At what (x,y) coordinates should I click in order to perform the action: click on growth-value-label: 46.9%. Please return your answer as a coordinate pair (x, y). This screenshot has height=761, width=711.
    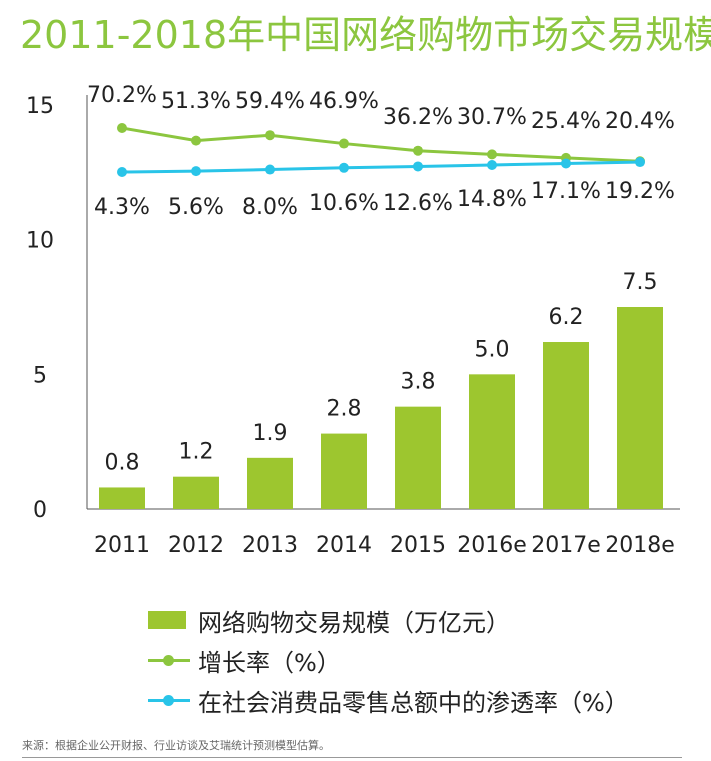
    Looking at the image, I should click on (344, 101).